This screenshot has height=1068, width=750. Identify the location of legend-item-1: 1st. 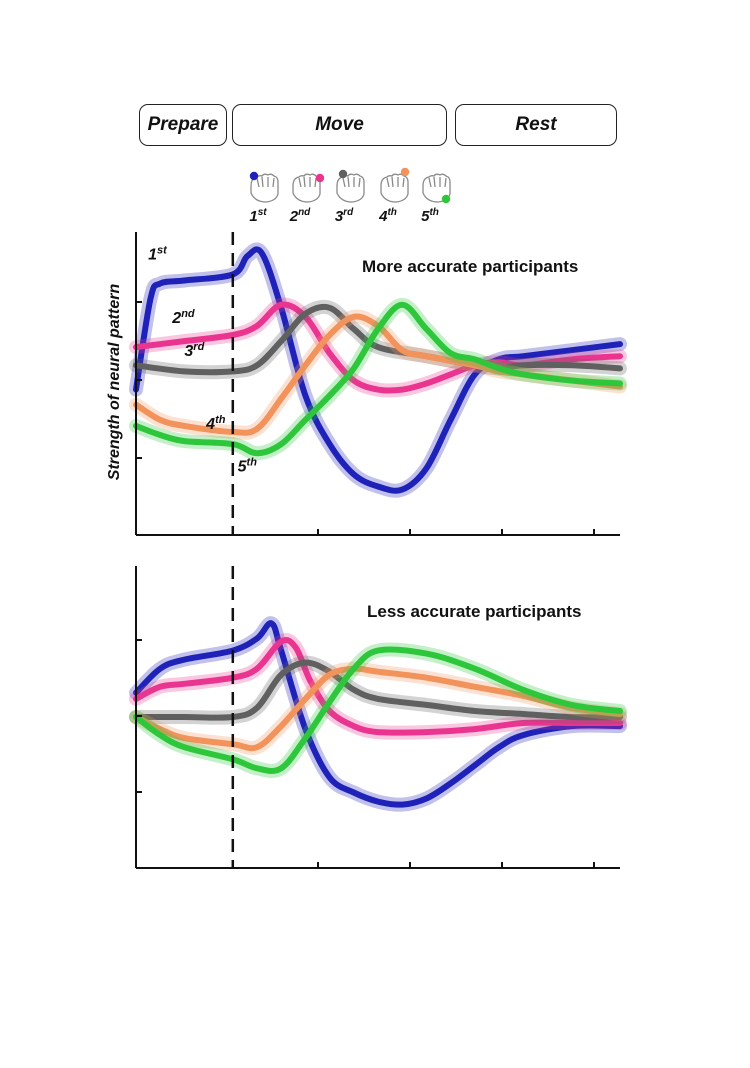
(264, 198).